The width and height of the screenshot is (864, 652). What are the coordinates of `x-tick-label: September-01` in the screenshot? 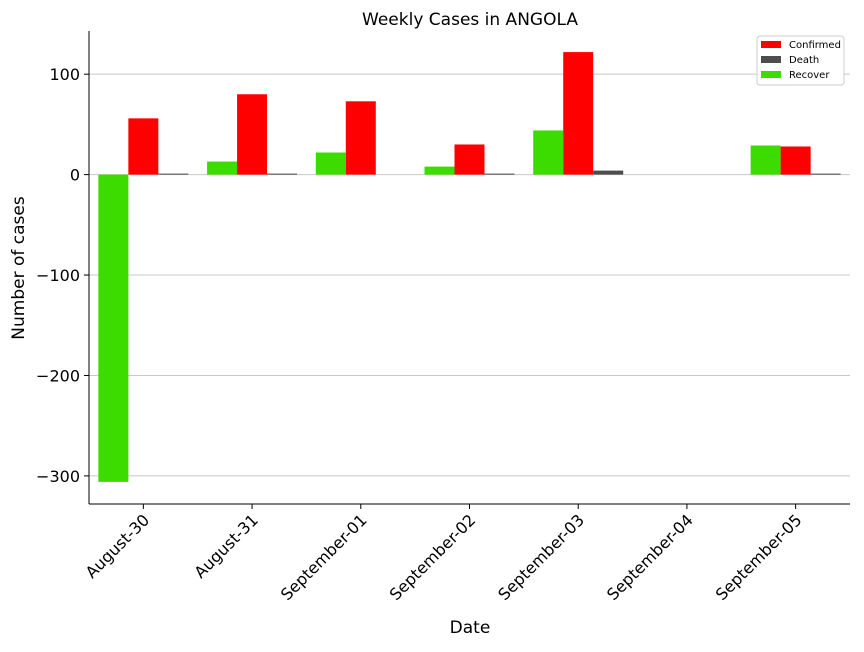 It's located at (324, 557).